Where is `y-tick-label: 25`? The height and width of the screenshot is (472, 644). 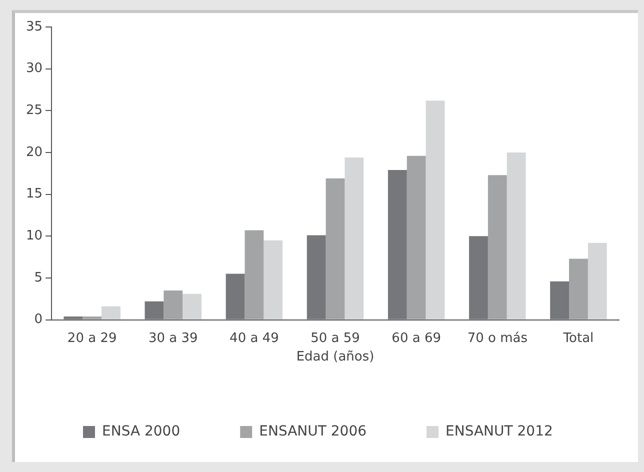
y-tick-label: 25 is located at coordinates (34, 110).